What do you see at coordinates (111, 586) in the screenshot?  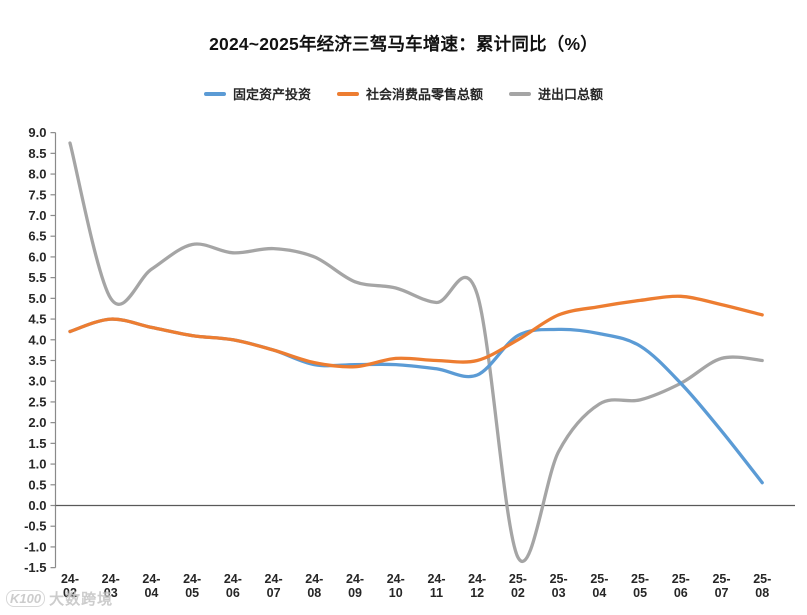 I see `x-axis-tick-label: 24-03` at bounding box center [111, 586].